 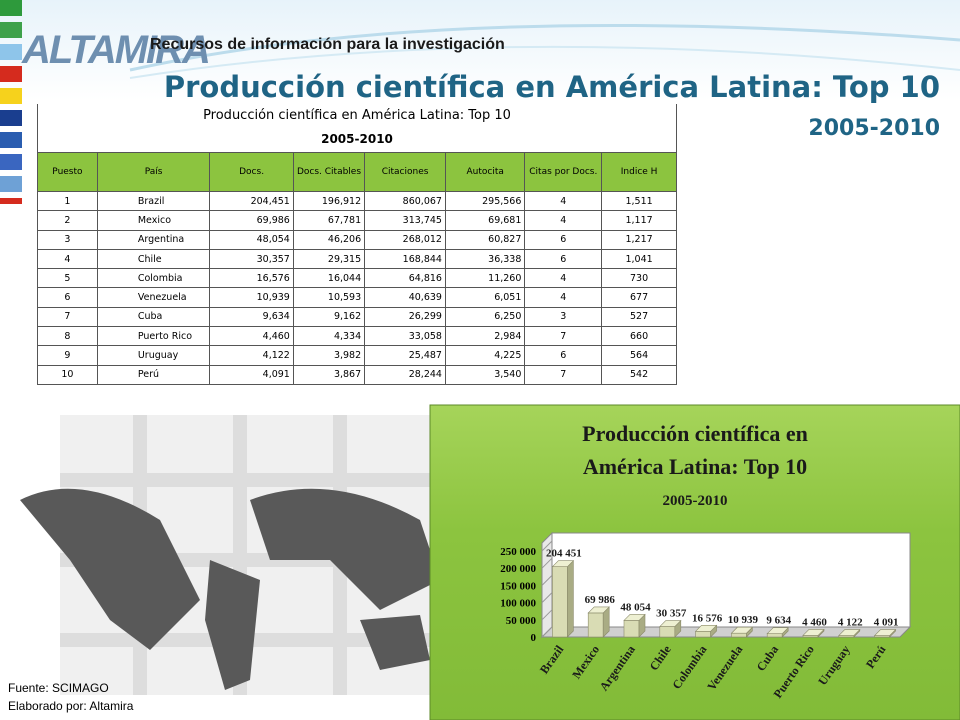 What do you see at coordinates (153, 297) in the screenshot?
I see `table-cell: Venezuela` at bounding box center [153, 297].